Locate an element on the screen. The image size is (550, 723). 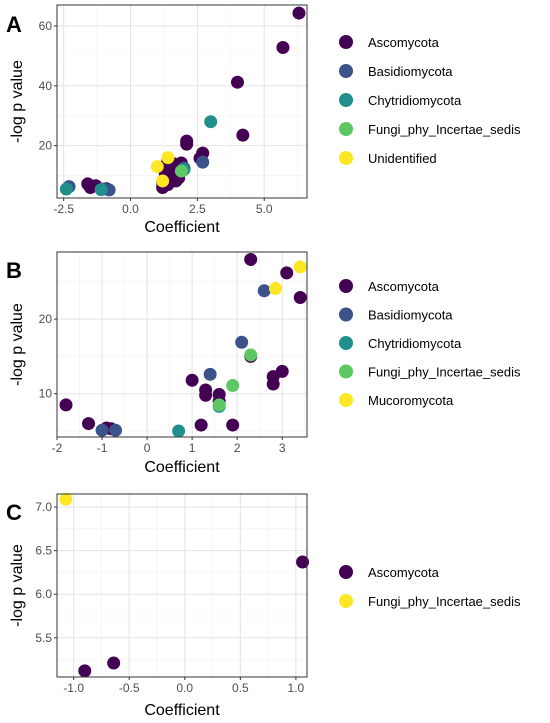
x-tick-label: -2.5 is located at coordinates (63, 209).